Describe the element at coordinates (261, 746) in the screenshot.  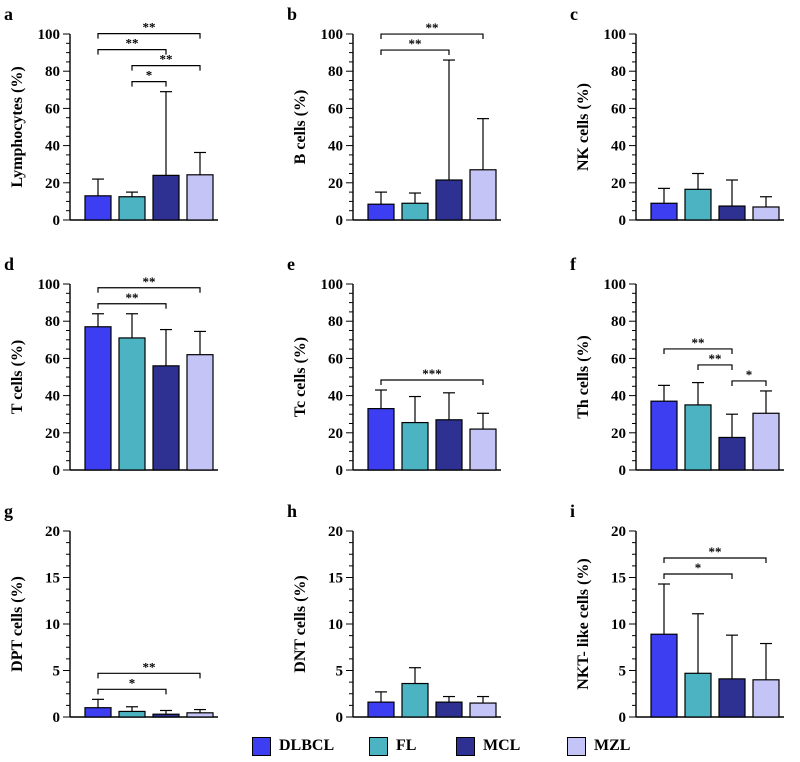
I see `legend-swatch-dlbcl` at that location.